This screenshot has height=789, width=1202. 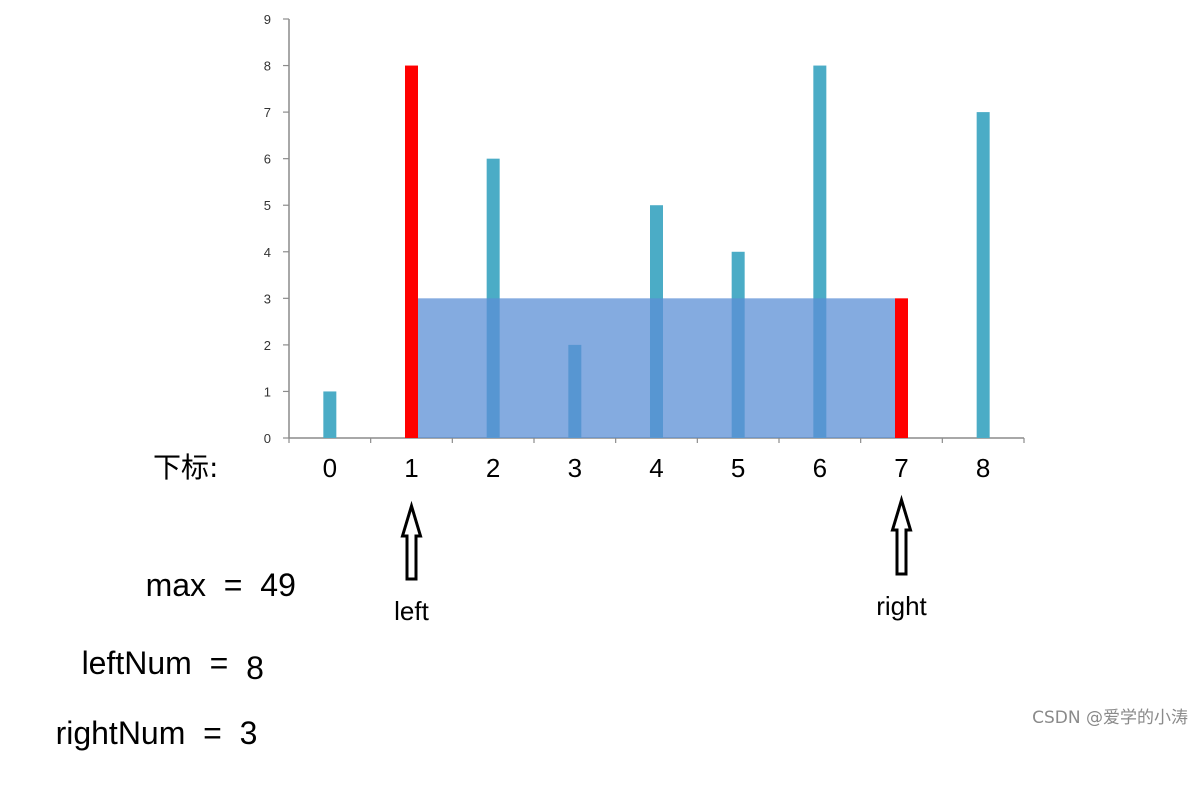 What do you see at coordinates (267, 391) in the screenshot?
I see `y-tick-label: 1` at bounding box center [267, 391].